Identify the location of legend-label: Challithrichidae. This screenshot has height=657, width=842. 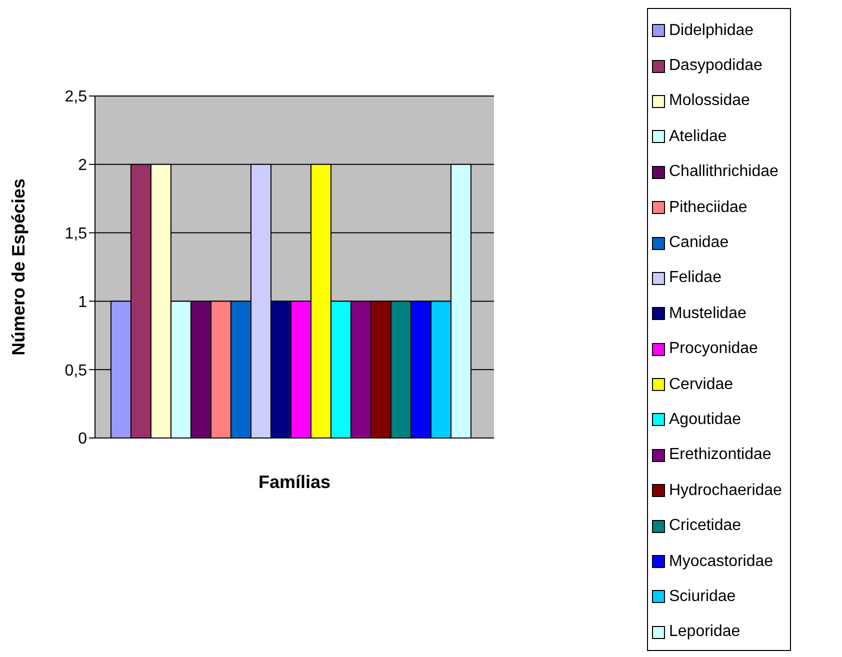
(723, 172).